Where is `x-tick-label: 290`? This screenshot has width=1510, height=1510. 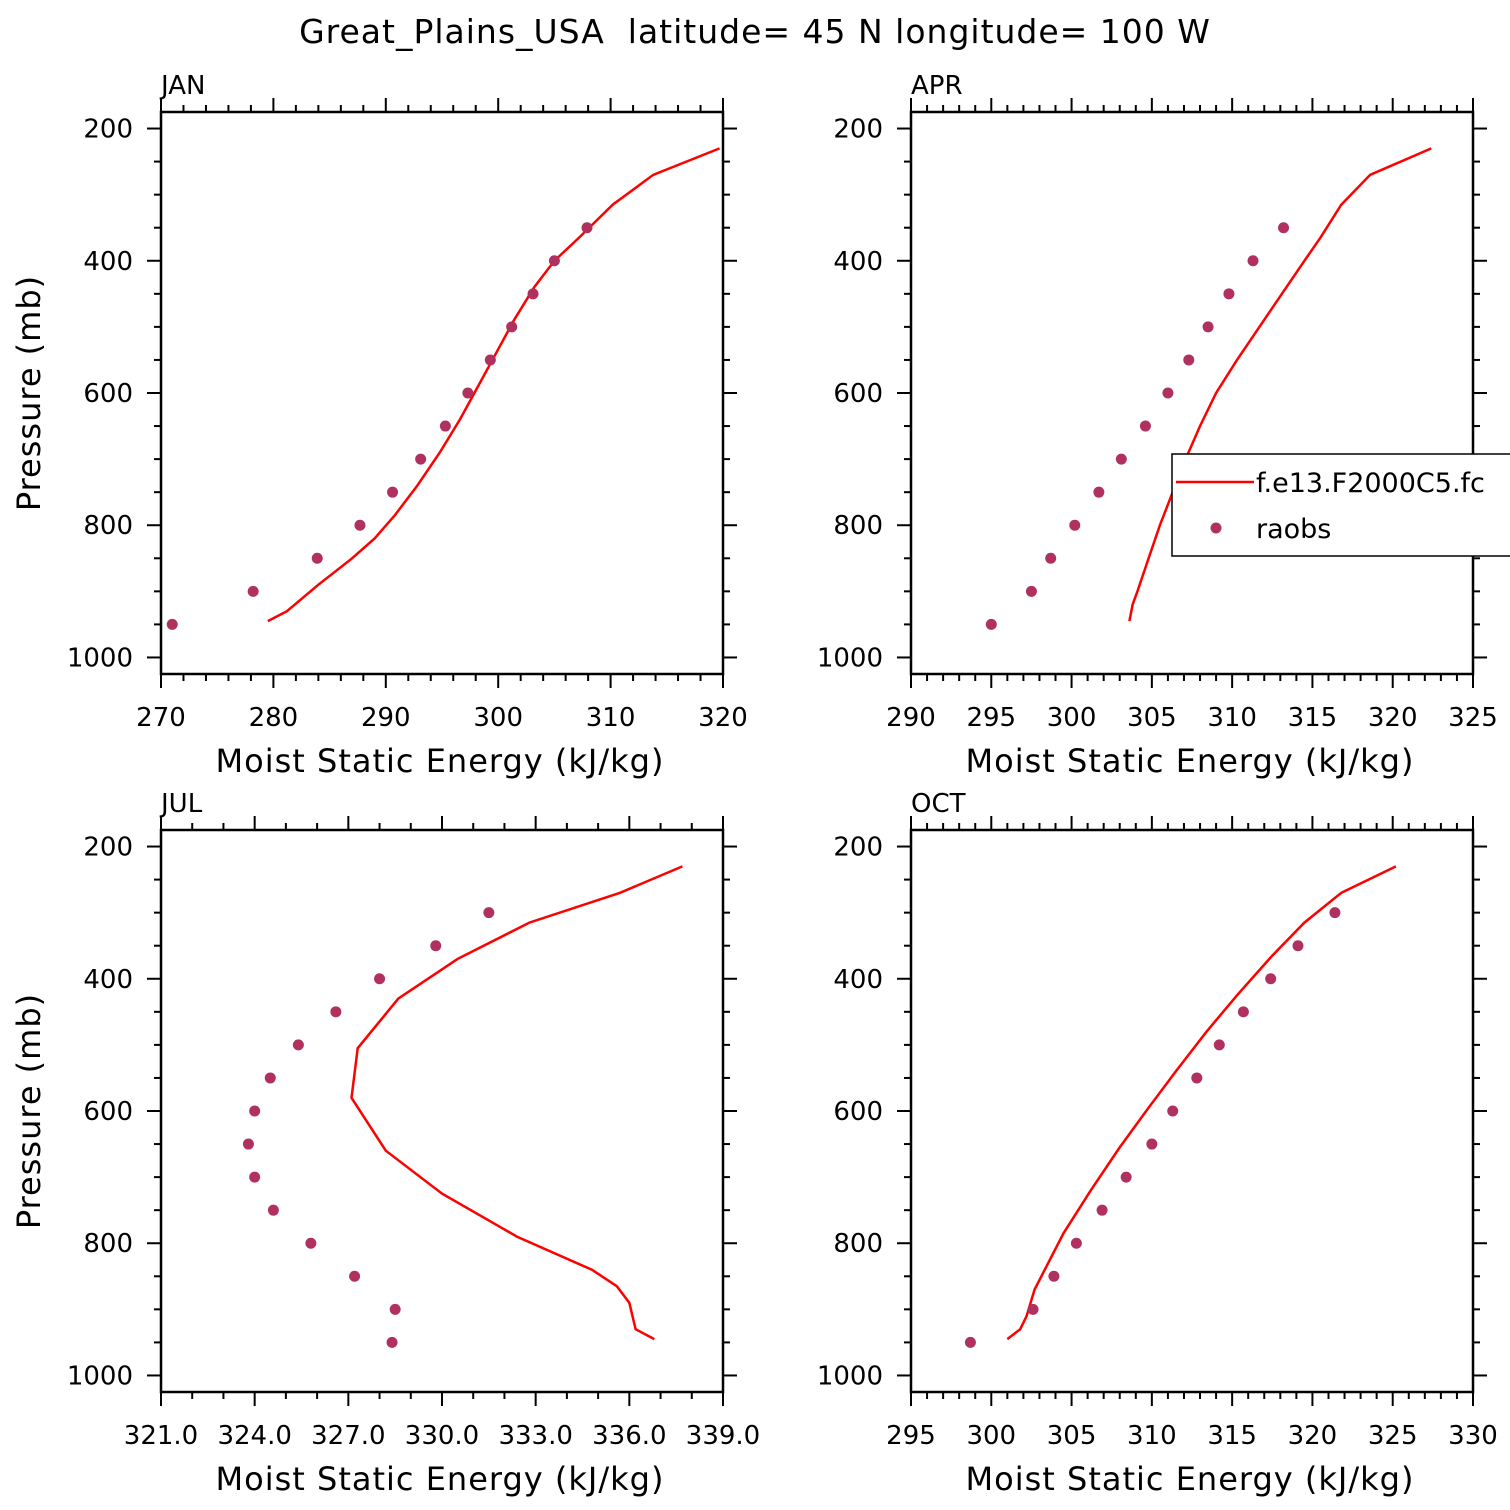
x-tick-label: 290 is located at coordinates (386, 718).